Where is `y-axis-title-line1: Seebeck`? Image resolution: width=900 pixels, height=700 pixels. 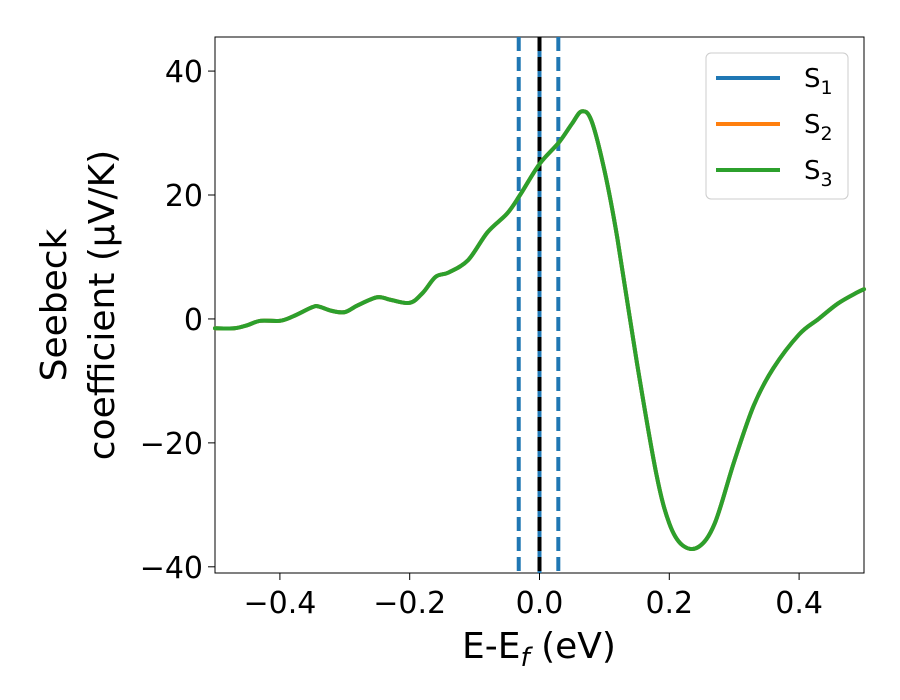 y-axis-title-line1: Seebeck is located at coordinates (54, 304).